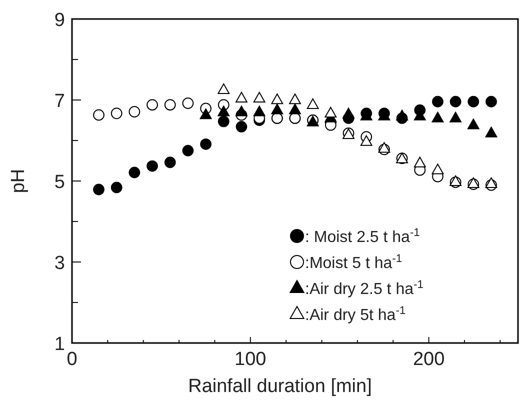  Describe the element at coordinates (355, 314) in the screenshot. I see `legend-label: :Air dry 5t ha$^{-1}$` at that location.